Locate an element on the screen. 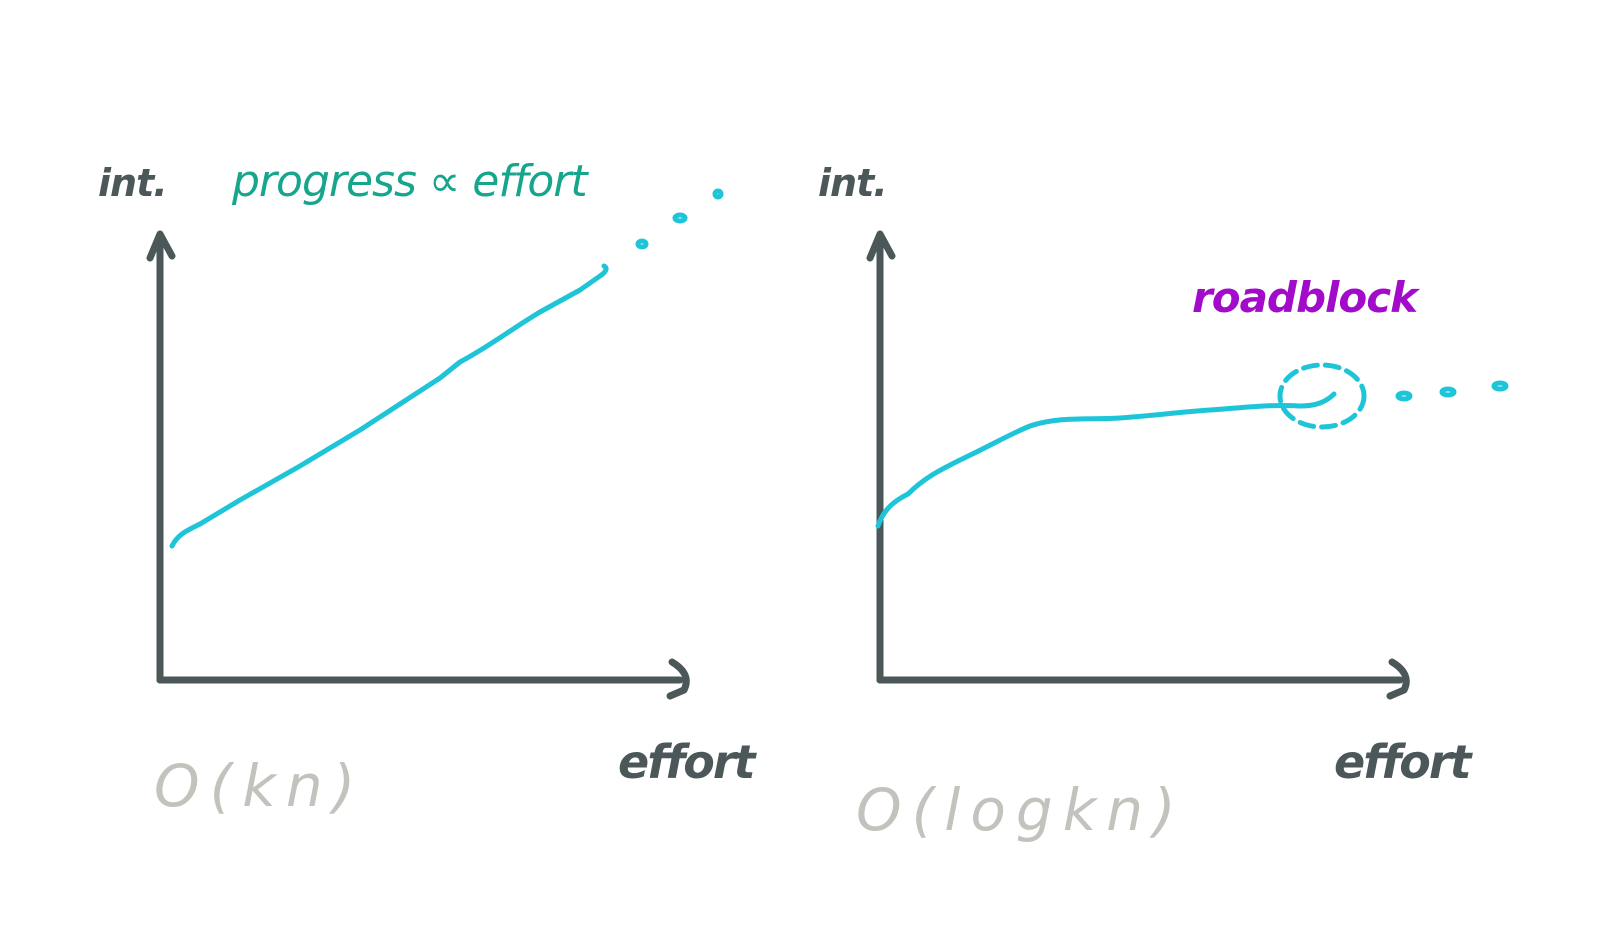 The image size is (1620, 928). right-continuation-dots is located at coordinates (1452, 391).